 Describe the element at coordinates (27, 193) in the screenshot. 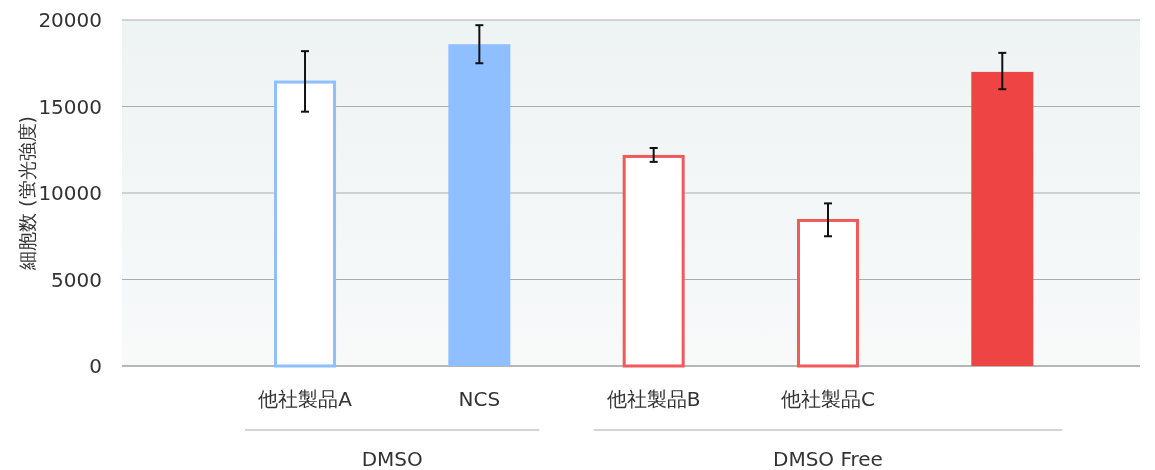

I see `y-axis-title: 細胞数 (蛍光強度)` at that location.